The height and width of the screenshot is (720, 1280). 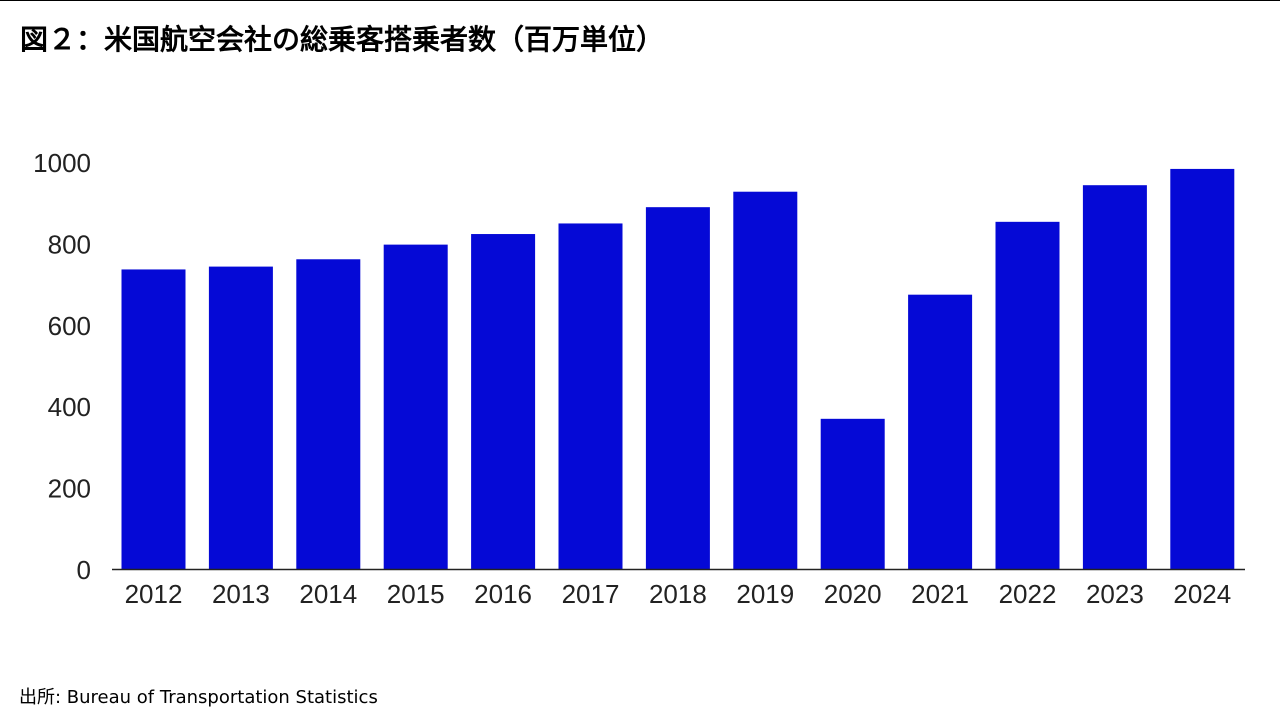 What do you see at coordinates (69, 326) in the screenshot?
I see `y-tick-label: 600` at bounding box center [69, 326].